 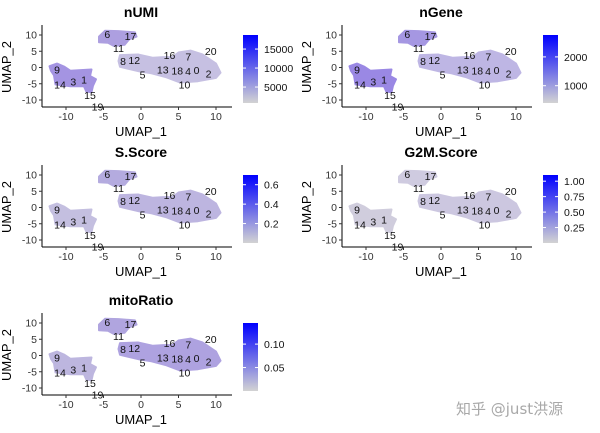 I want to click on y-tick-label: 0, so click(x=334, y=208).